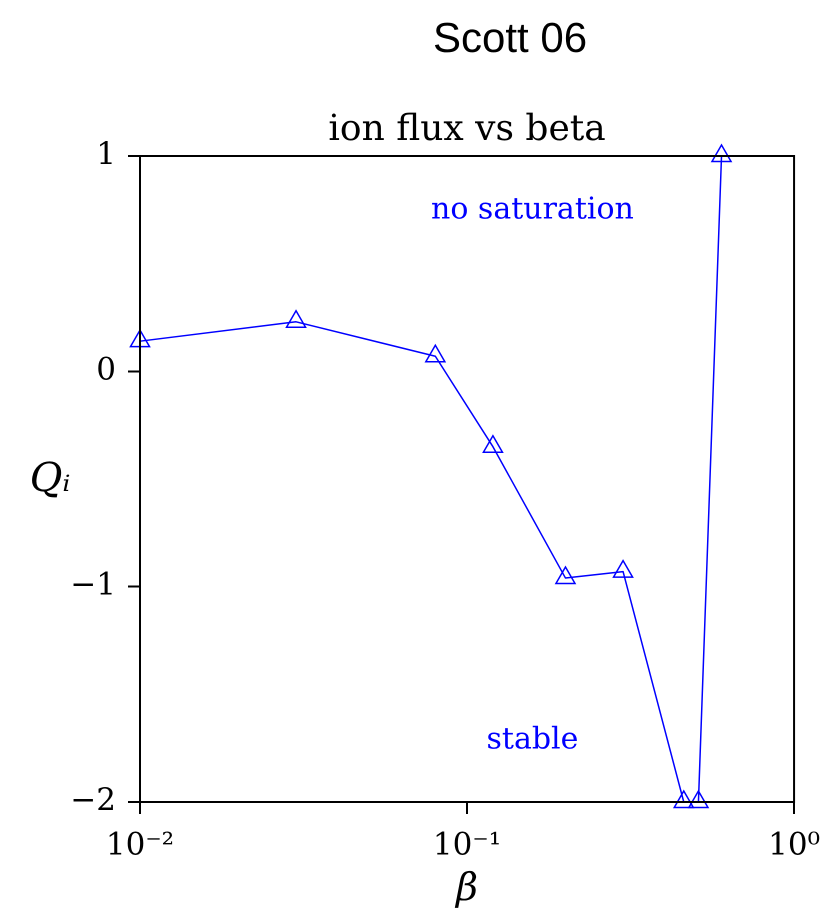 Image resolution: width=834 pixels, height=912 pixels. I want to click on chart-subtitle: ion flux vs beta, so click(467, 128).